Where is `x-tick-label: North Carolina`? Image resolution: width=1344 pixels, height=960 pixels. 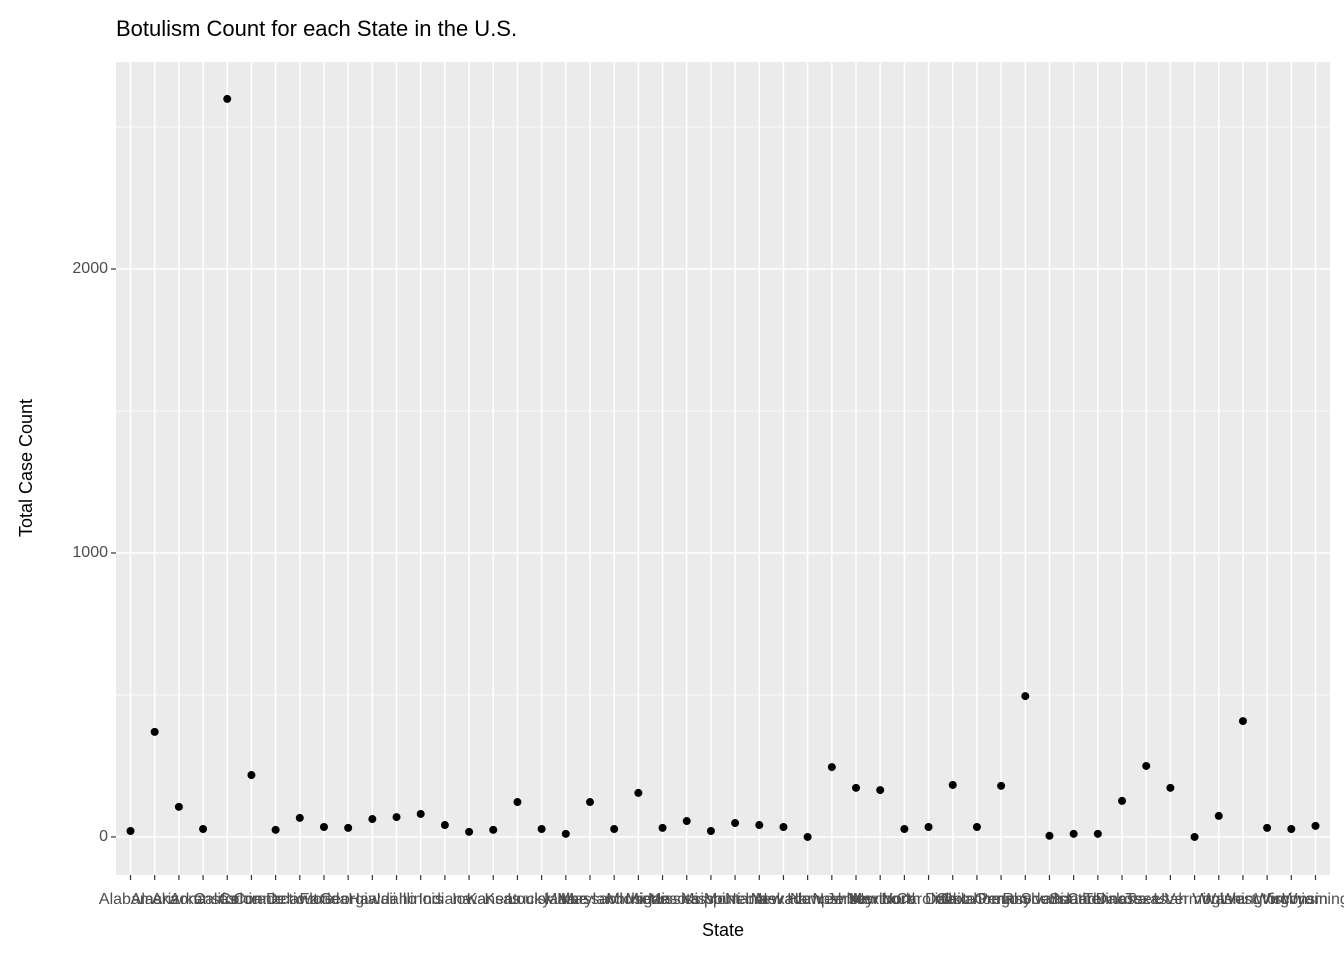
x-tick-label: North Carolina is located at coordinates (904, 899).